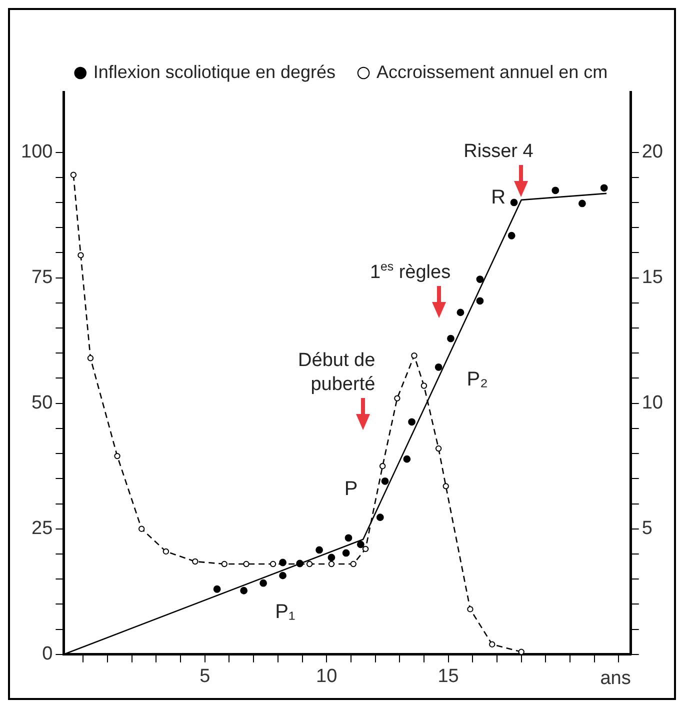  Describe the element at coordinates (42, 529) in the screenshot. I see `y-tick-label: 25` at that location.